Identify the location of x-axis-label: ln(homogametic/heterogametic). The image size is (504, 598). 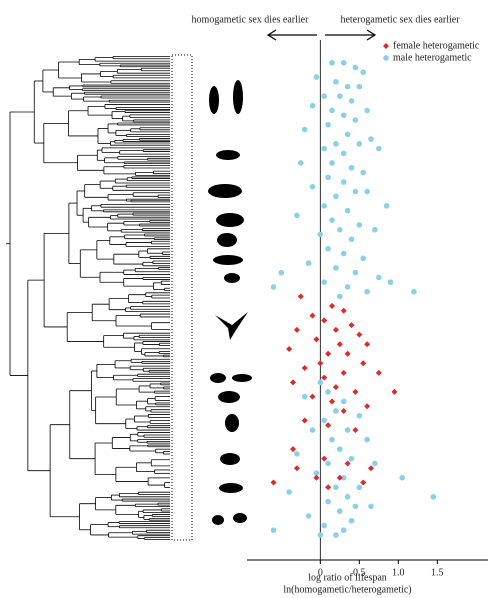
(347, 589).